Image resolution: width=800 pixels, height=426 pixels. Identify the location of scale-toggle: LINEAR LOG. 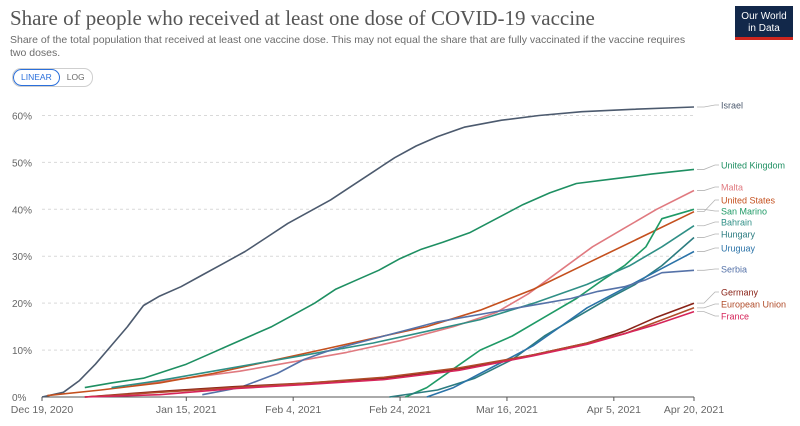
(52, 77).